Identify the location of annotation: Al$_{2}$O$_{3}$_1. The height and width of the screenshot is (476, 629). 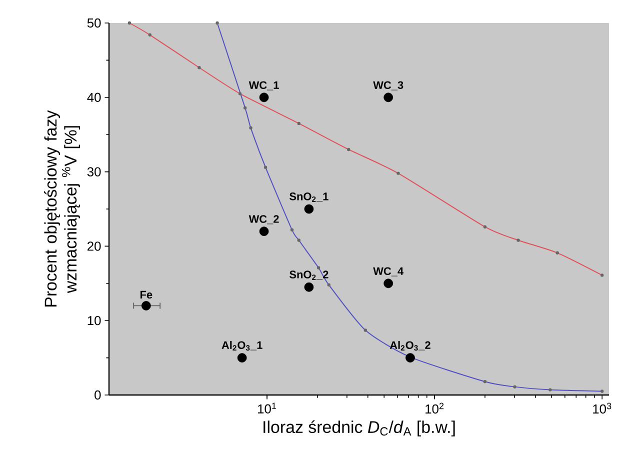
(242, 345).